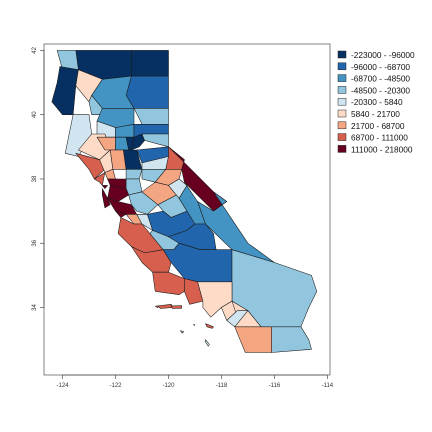 The height and width of the screenshot is (432, 432). What do you see at coordinates (275, 386) in the screenshot?
I see `x-tick-label: -116` at bounding box center [275, 386].